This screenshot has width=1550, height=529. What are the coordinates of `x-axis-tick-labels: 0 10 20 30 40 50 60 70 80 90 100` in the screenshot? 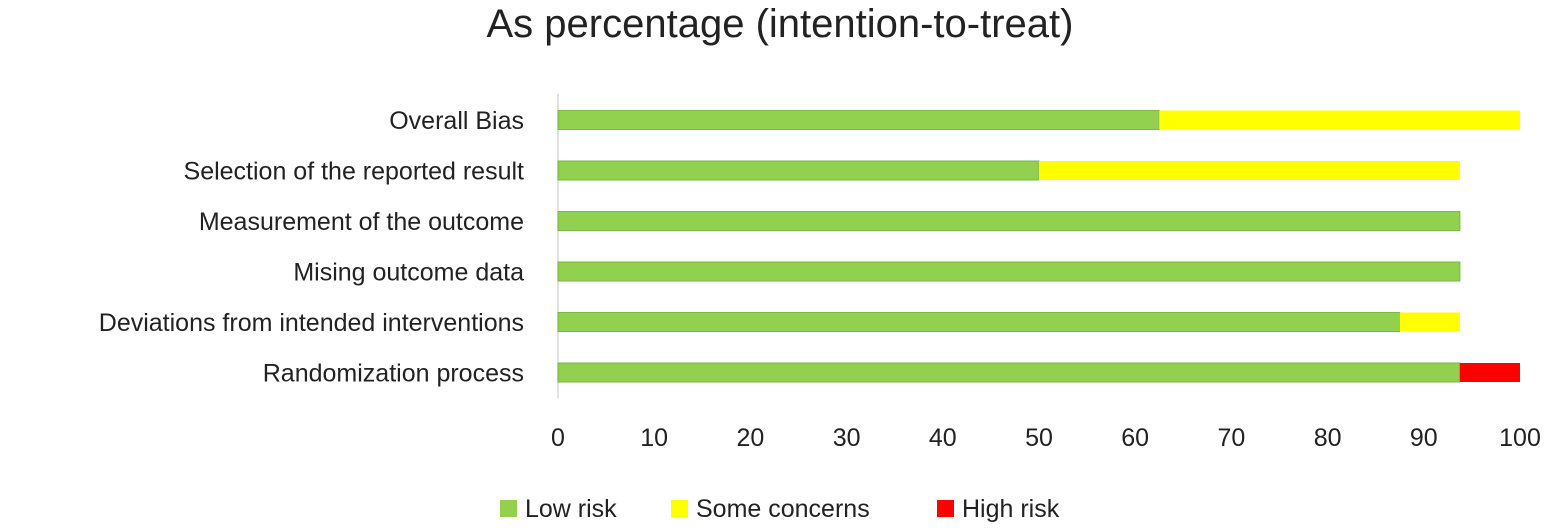 It's located at (1046, 438).